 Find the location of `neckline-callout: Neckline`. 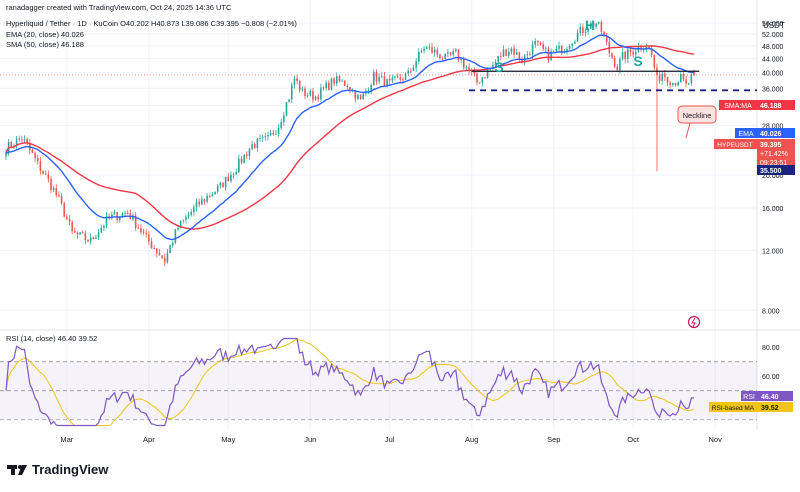

neckline-callout: Neckline is located at coordinates (697, 122).